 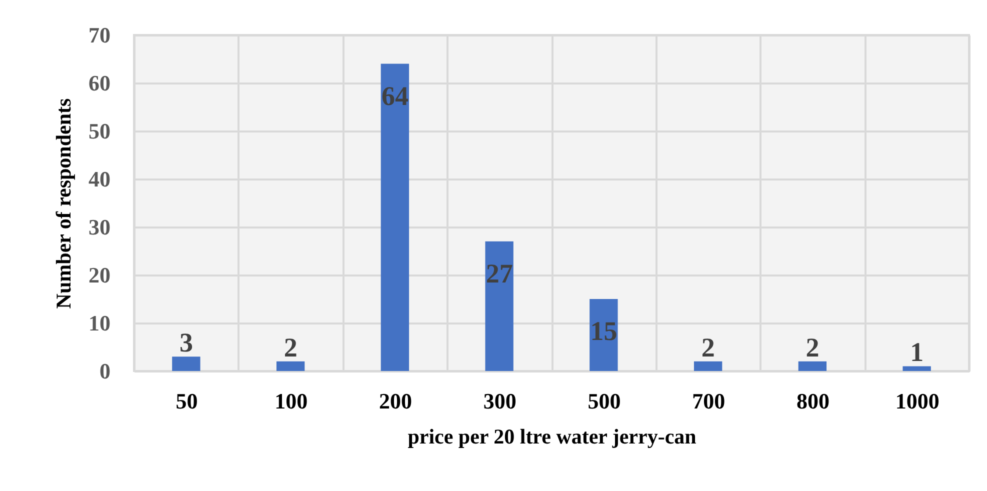 I want to click on y-tick-label: 30, so click(x=99, y=227).